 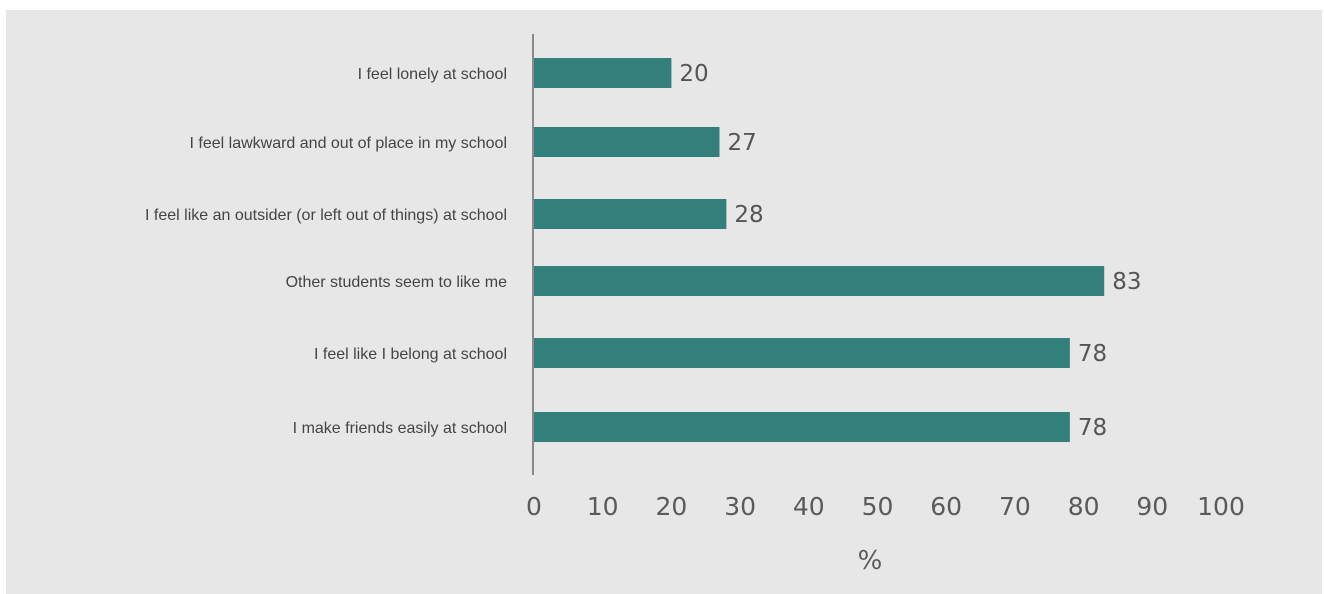 I want to click on x-tick-label-20: 20, so click(x=671, y=506).